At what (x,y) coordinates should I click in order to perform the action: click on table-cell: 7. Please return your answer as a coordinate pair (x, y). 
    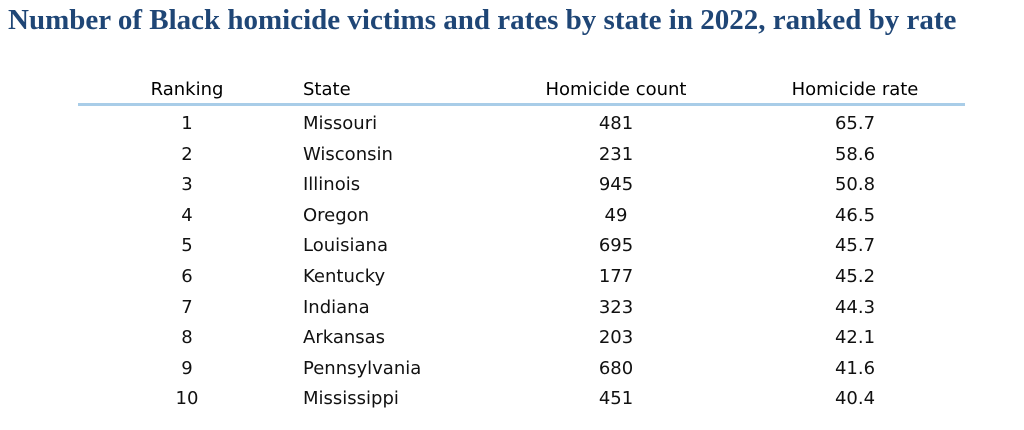
    Looking at the image, I should click on (187, 307).